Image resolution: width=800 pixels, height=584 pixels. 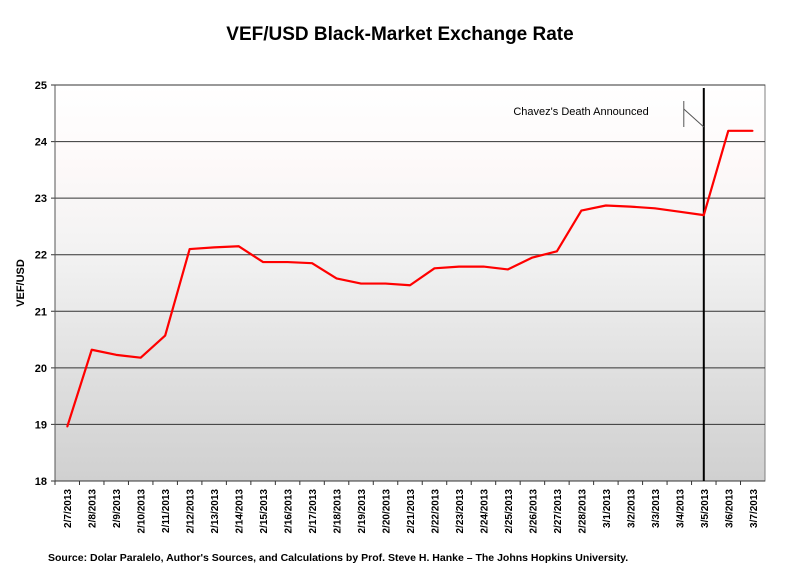 What do you see at coordinates (215, 511) in the screenshot?
I see `x-tick-label: 2/13/2013` at bounding box center [215, 511].